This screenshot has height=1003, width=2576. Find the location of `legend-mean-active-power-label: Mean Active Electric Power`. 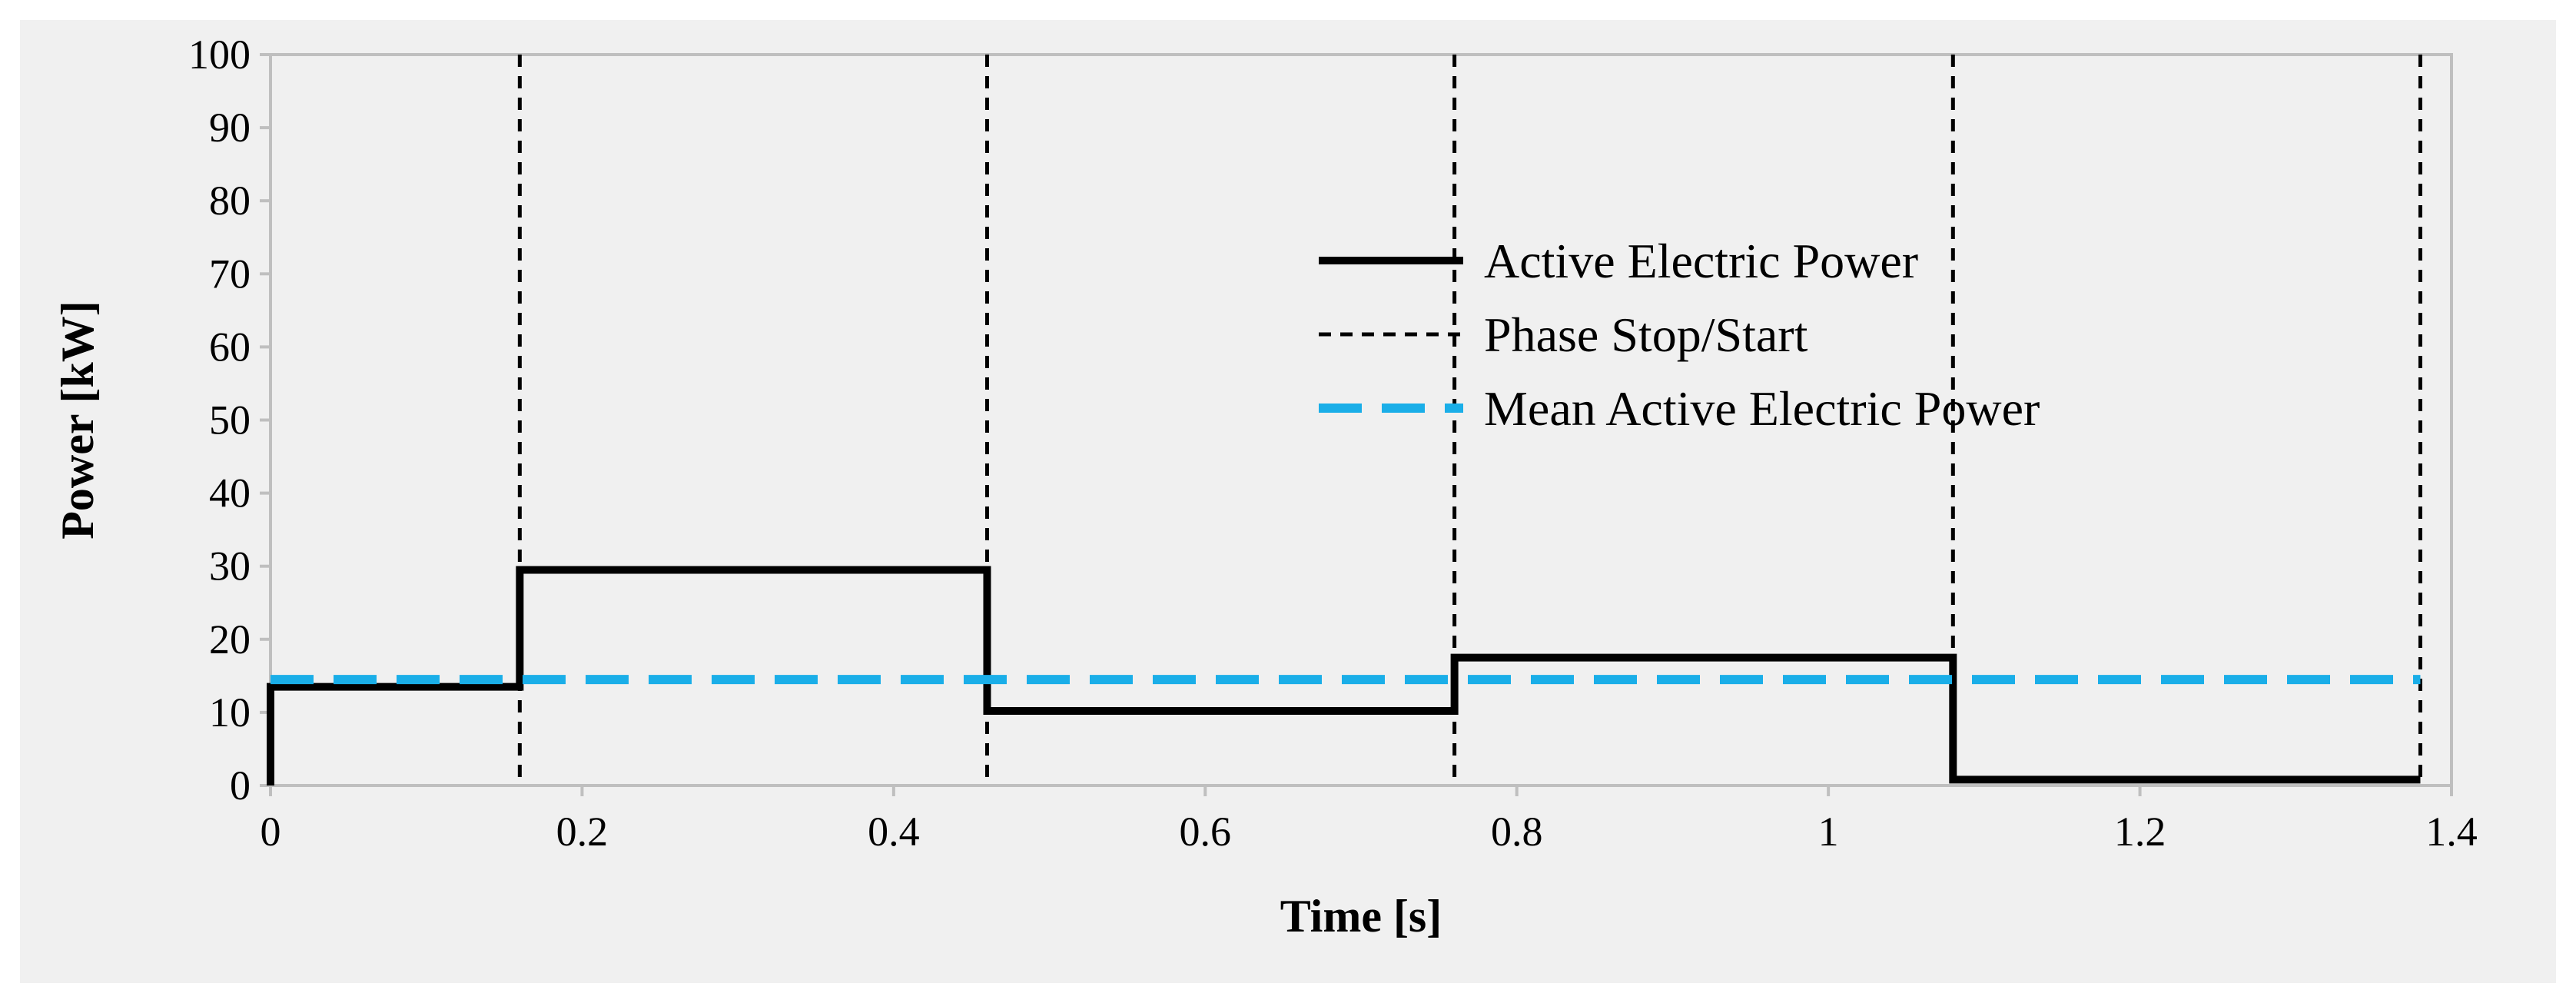

legend-mean-active-power-label: Mean Active Electric Power is located at coordinates (1762, 408).